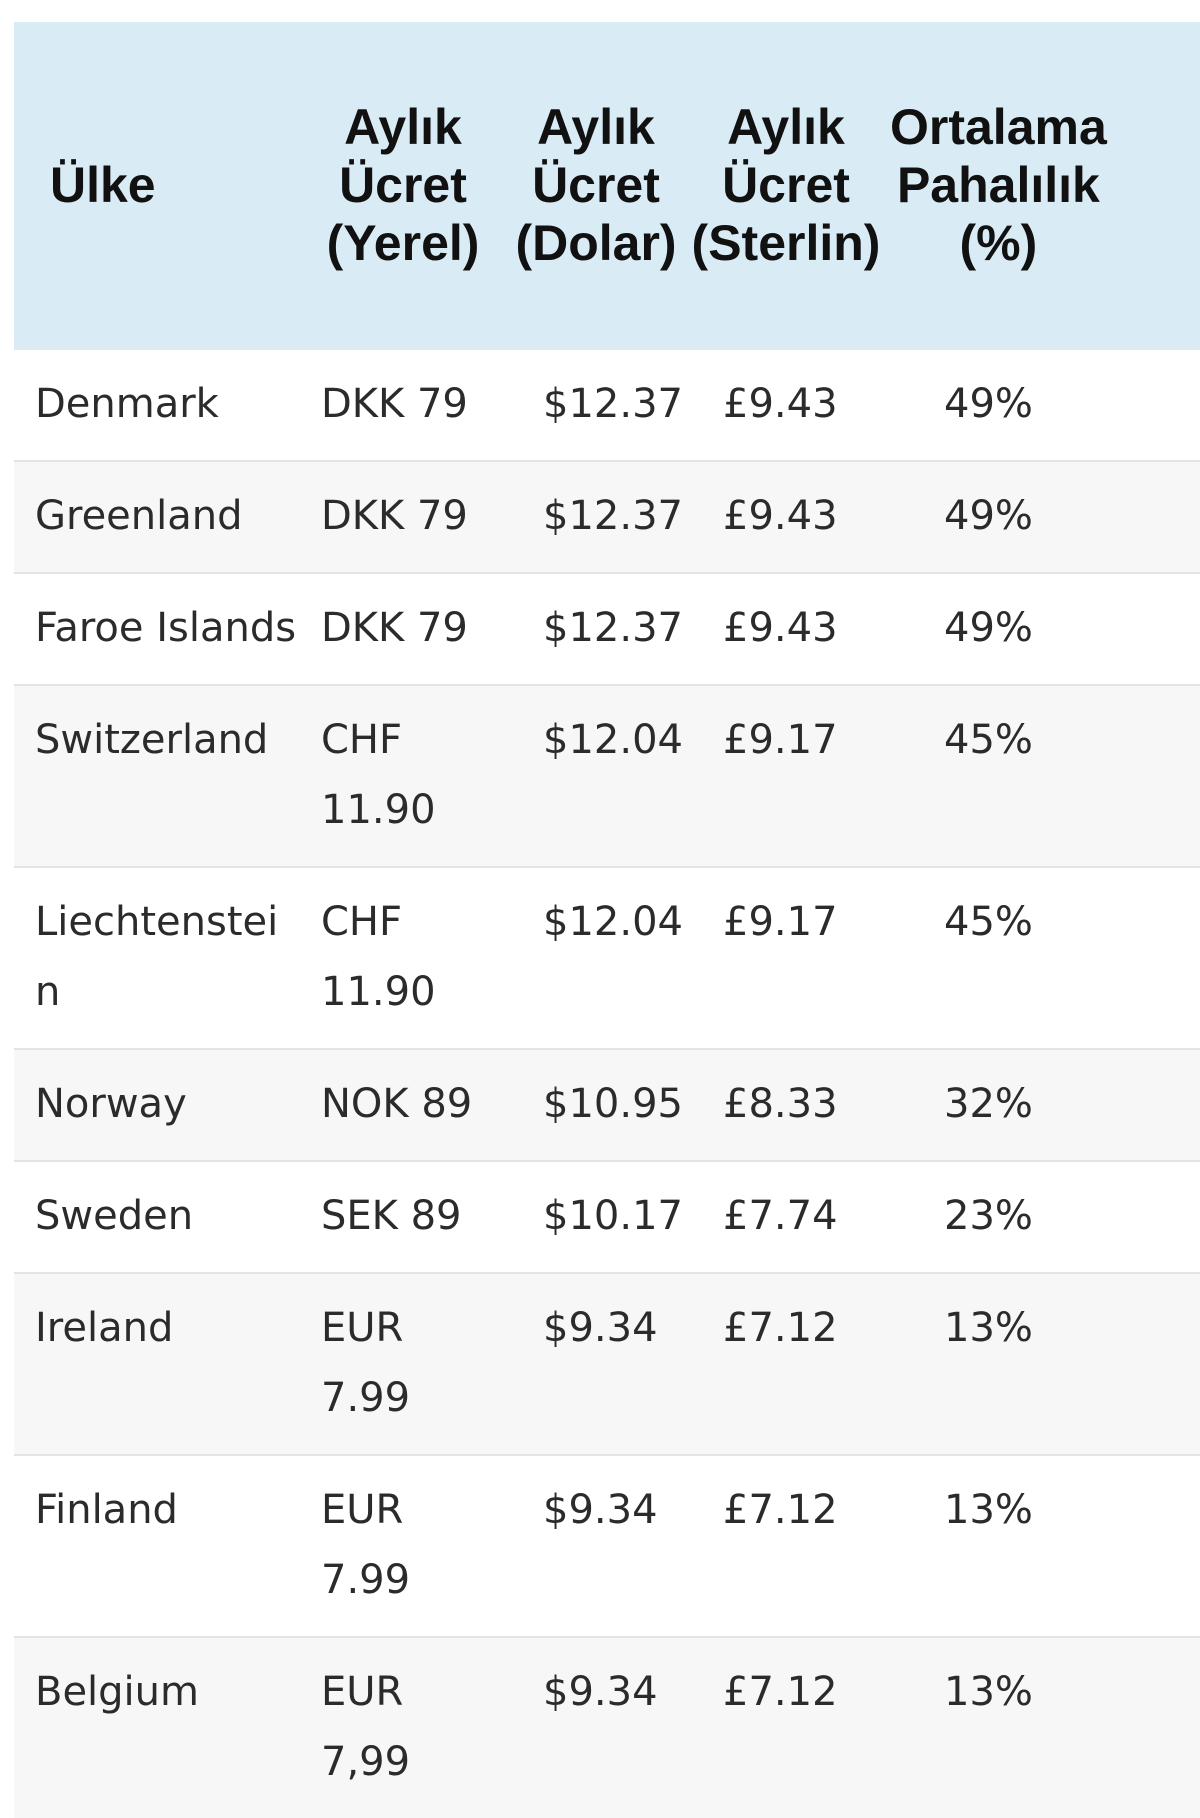 This screenshot has height=1818, width=1200. I want to click on cell-country: Liechtenstein, so click(157, 957).